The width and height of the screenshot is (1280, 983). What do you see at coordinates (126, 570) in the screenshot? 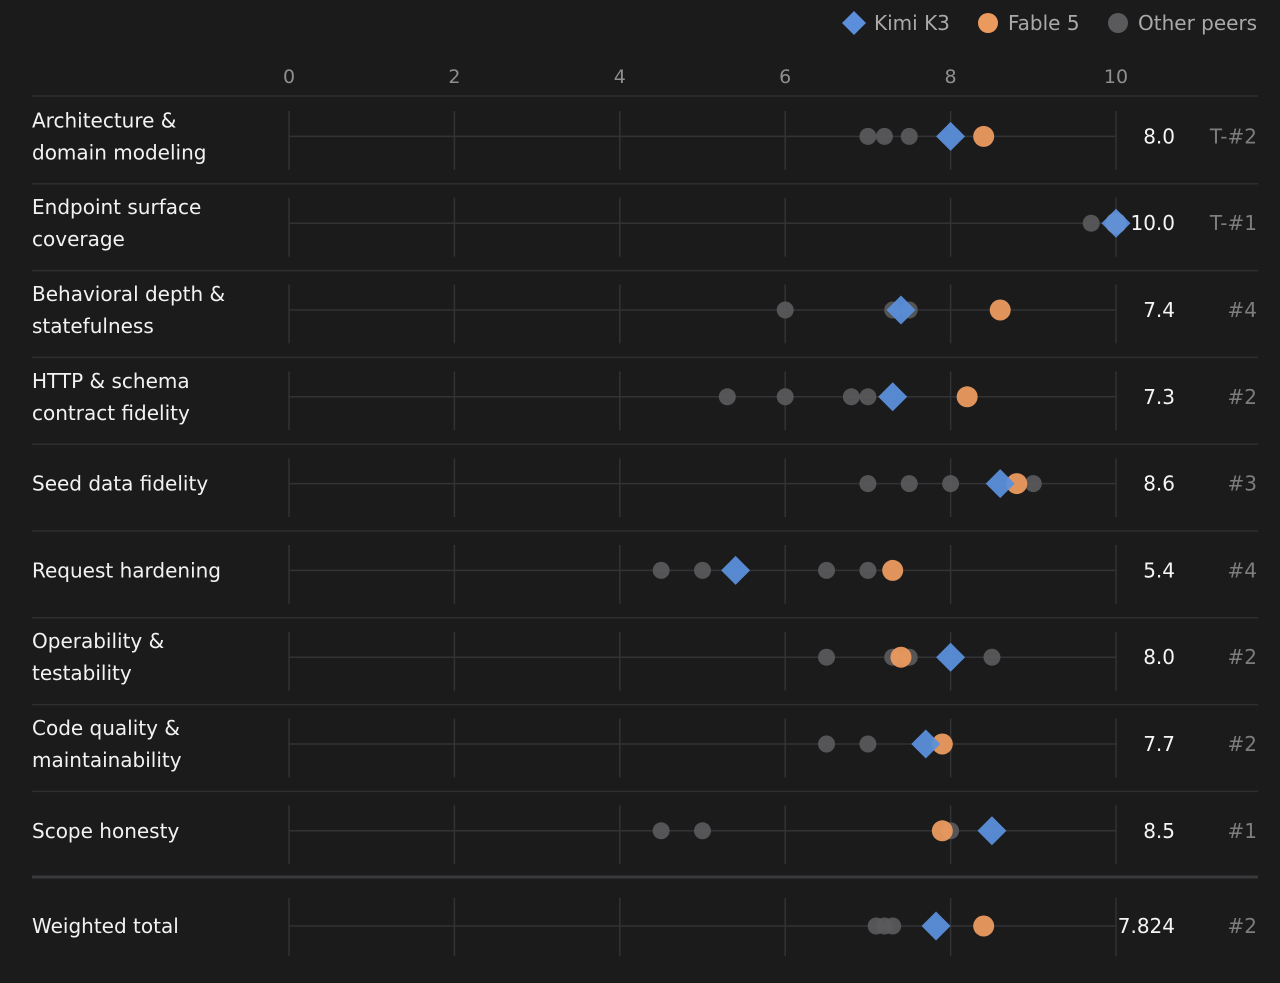
I see `row-label: Request hardening` at bounding box center [126, 570].